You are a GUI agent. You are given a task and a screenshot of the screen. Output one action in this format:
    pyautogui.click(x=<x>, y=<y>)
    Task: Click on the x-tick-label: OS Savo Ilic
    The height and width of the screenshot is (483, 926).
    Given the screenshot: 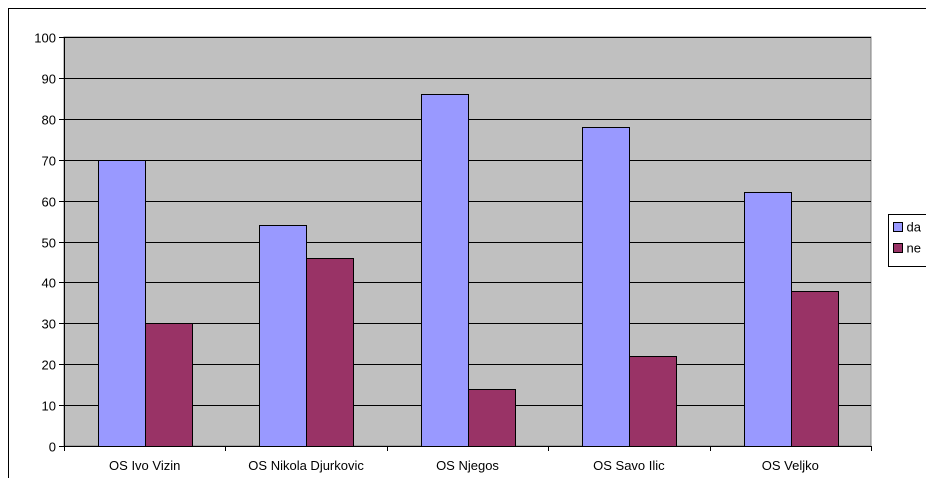 What is the action you would take?
    pyautogui.click(x=629, y=465)
    